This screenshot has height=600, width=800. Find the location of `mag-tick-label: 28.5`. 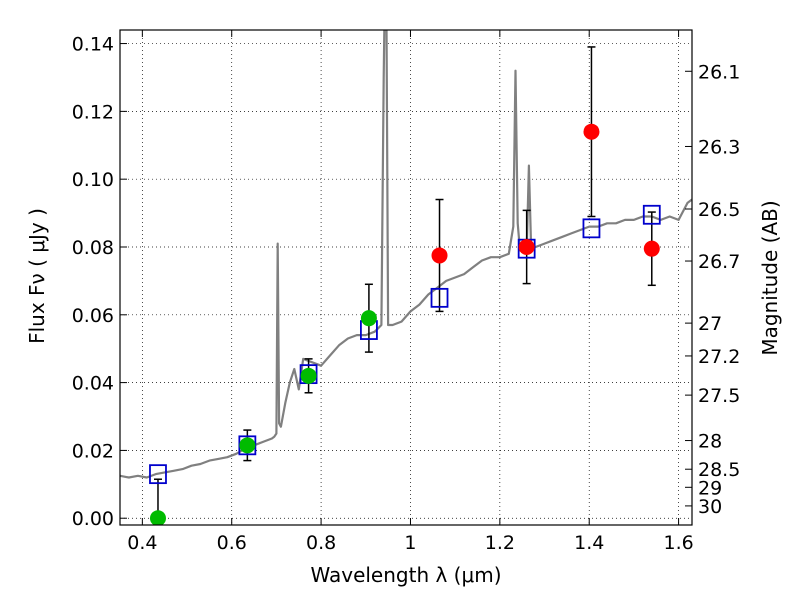

mag-tick-label: 28.5 is located at coordinates (719, 470).